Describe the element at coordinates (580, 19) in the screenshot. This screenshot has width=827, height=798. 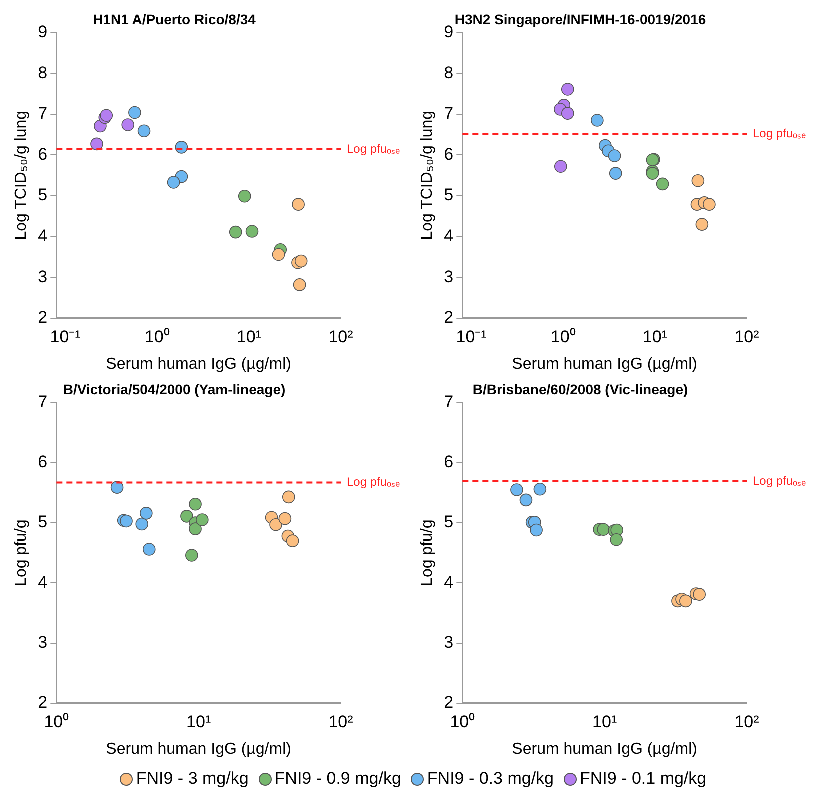
I see `chart-title: H3N2 Singapore/INFIMH-16-0019/2016` at that location.